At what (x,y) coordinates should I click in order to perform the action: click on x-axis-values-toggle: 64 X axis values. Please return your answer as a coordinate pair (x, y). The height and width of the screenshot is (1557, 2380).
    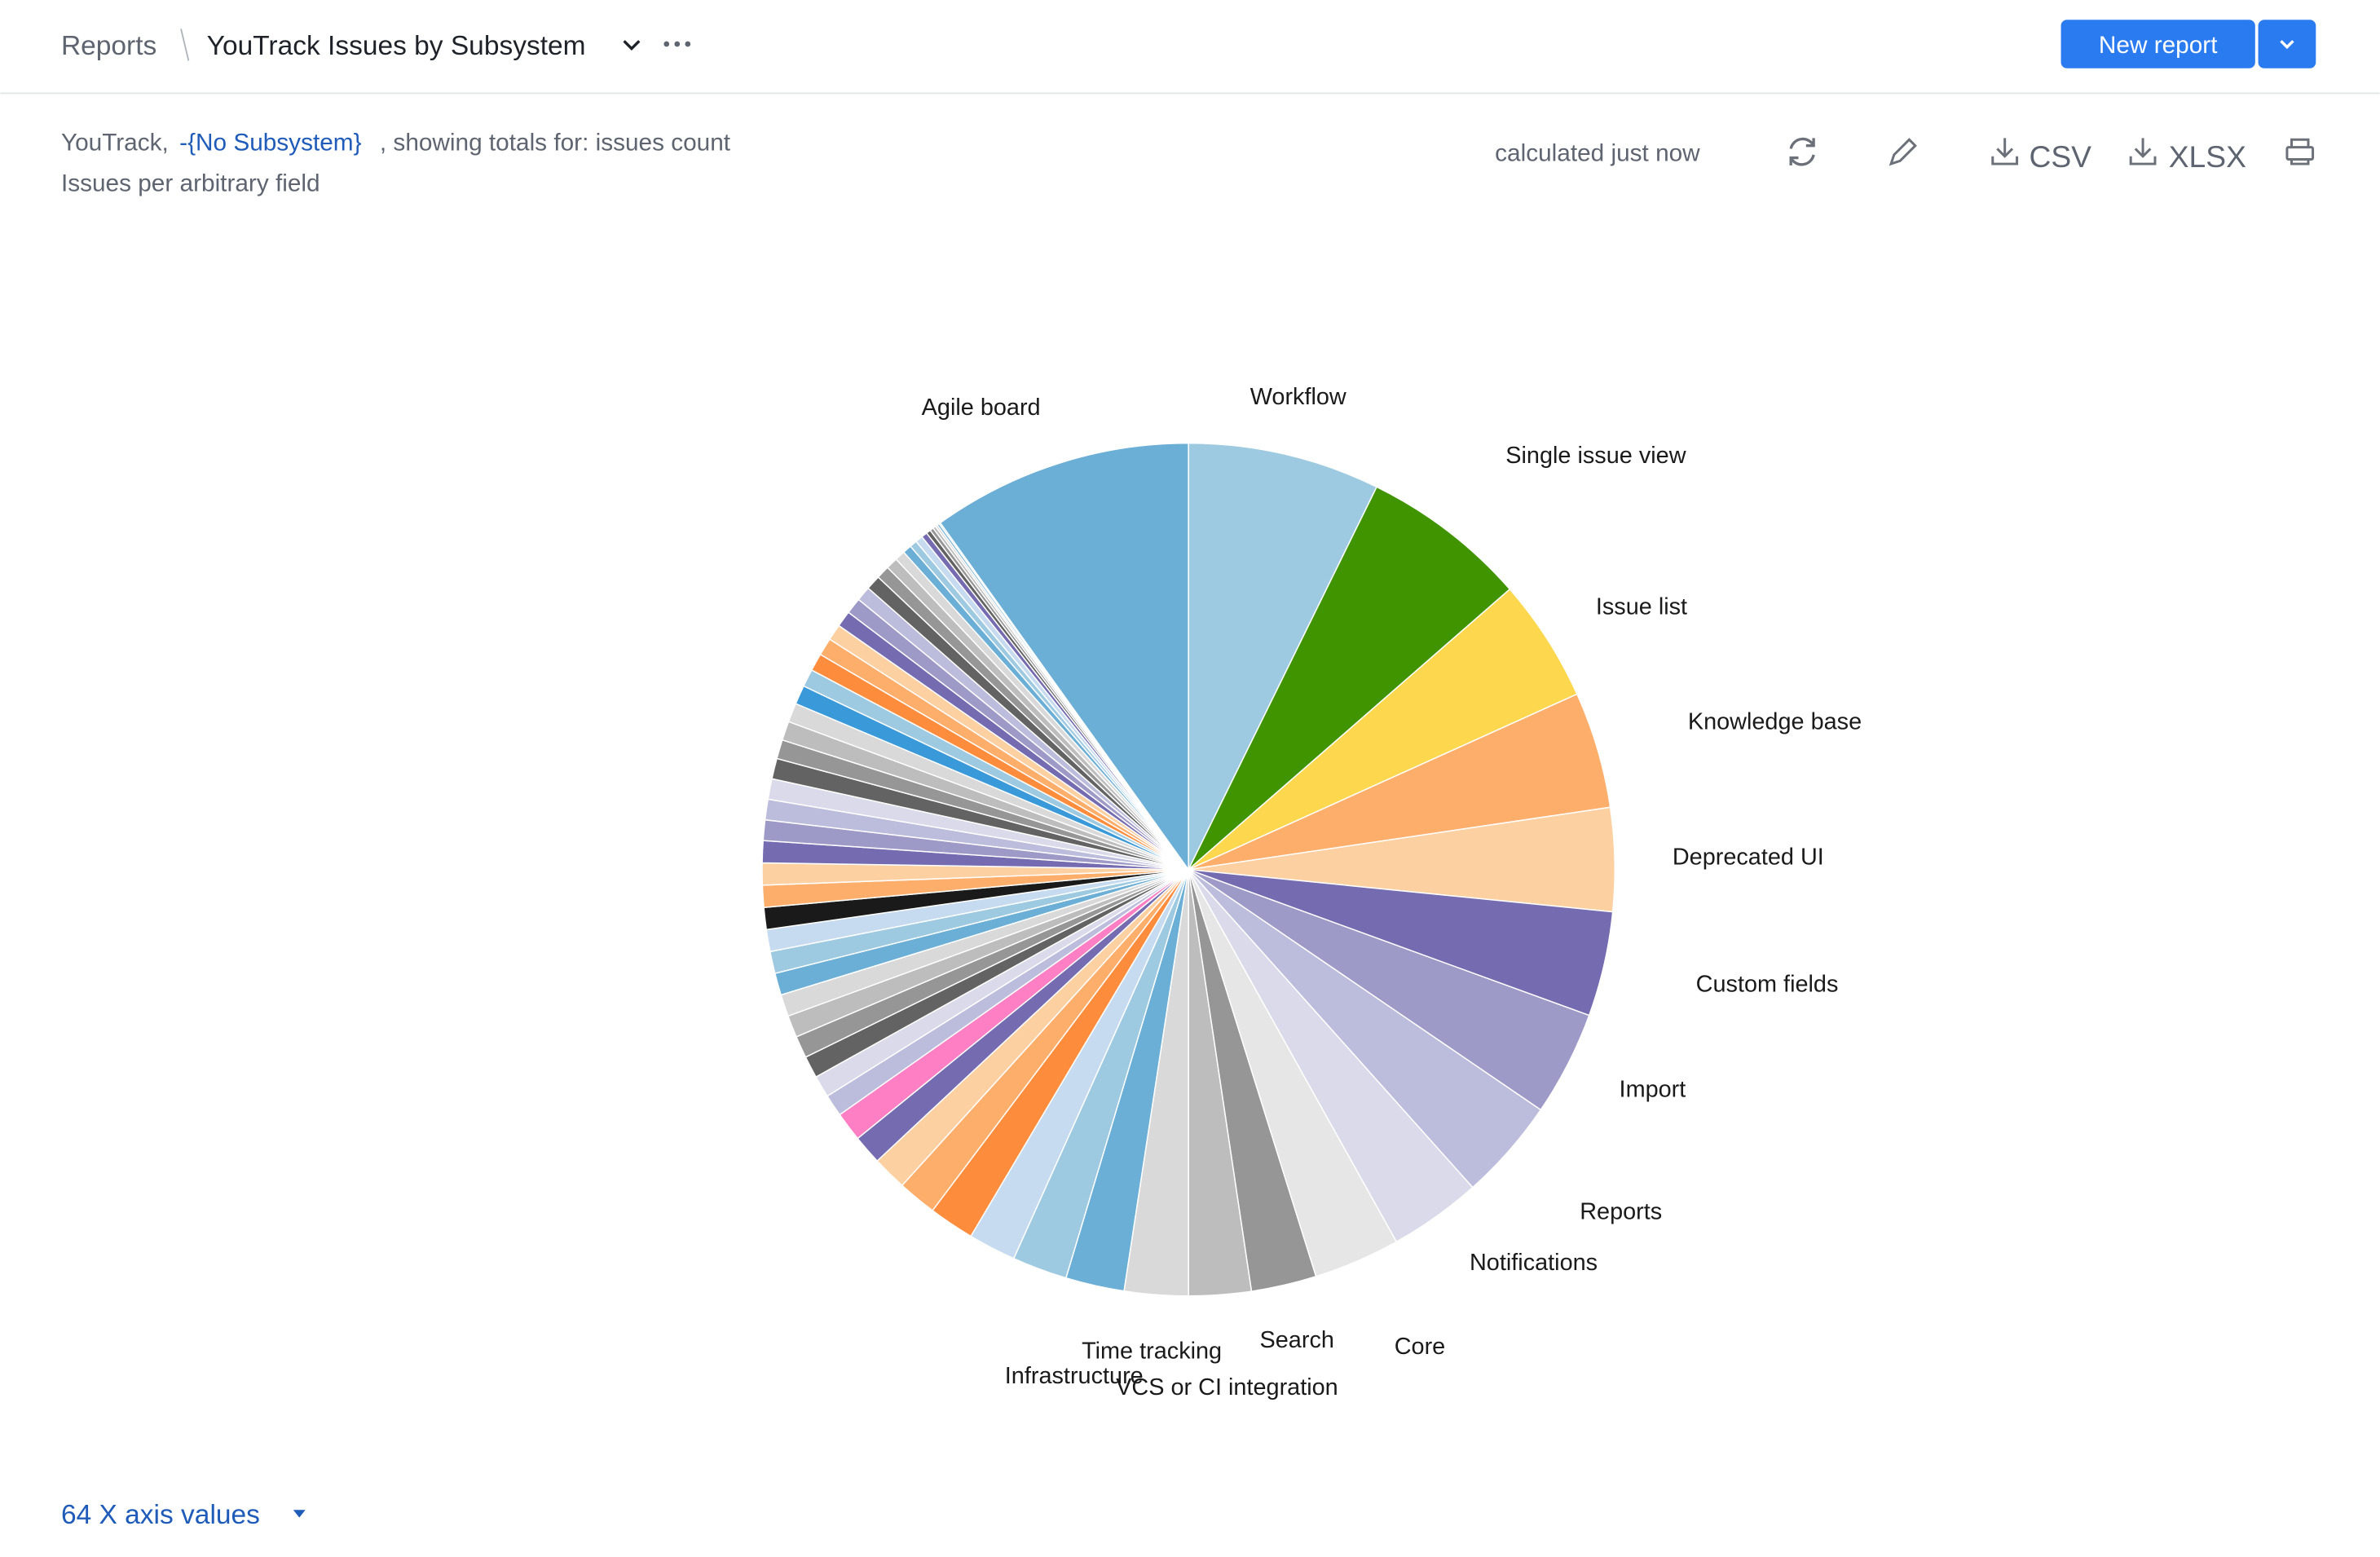
    Looking at the image, I should click on (160, 1515).